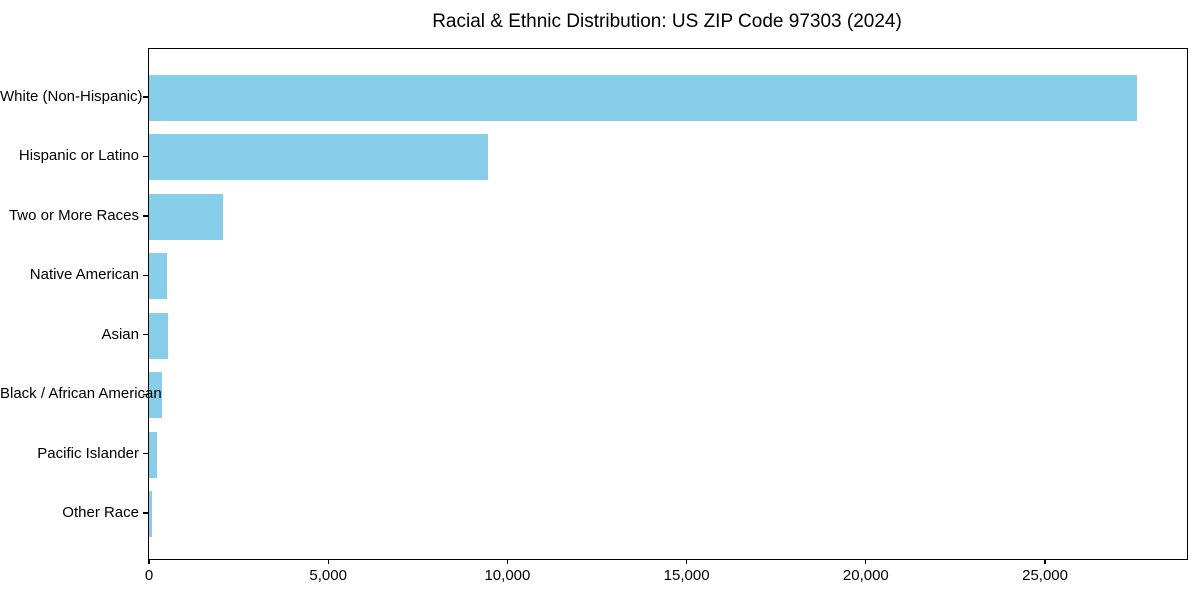 The width and height of the screenshot is (1200, 600). Describe the element at coordinates (158, 276) in the screenshot. I see `bar-native-american` at that location.